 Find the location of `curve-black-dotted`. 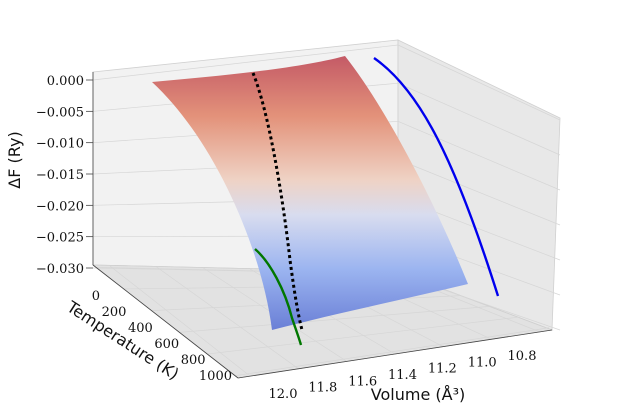

curve-black-dotted is located at coordinates (277, 201).